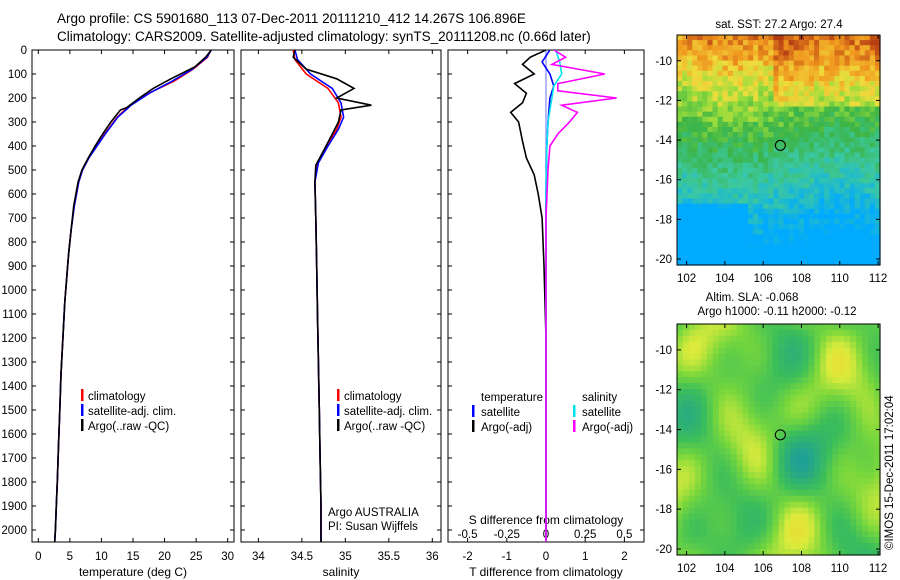  I want to click on lat-tick-label: -18, so click(663, 510).